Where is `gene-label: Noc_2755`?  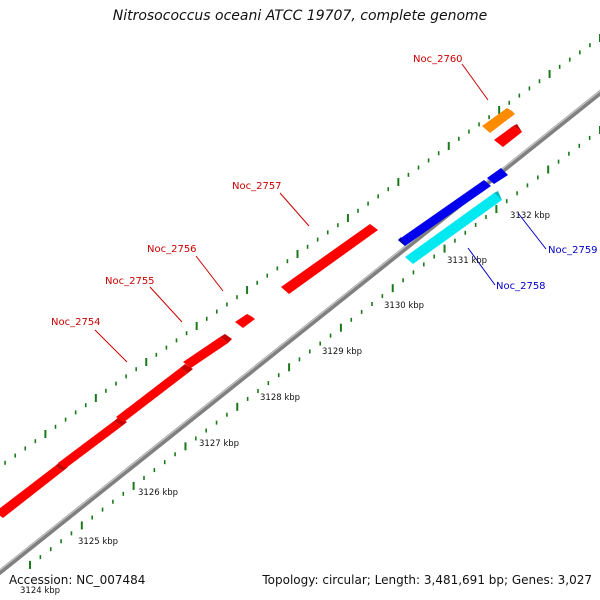 gene-label: Noc_2755 is located at coordinates (130, 281).